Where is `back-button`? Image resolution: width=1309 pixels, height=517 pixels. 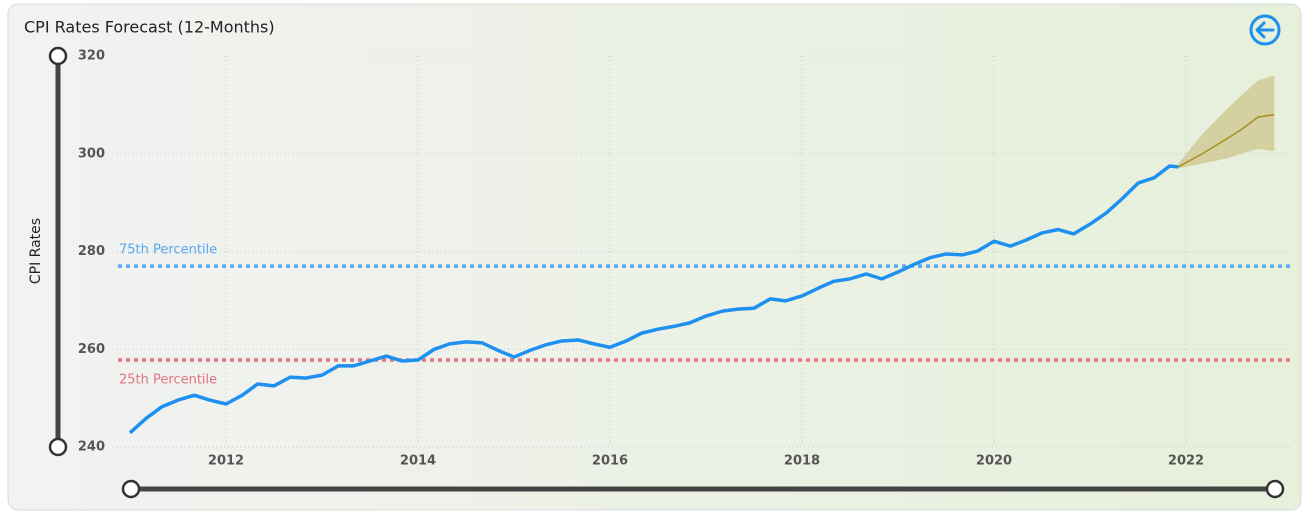 back-button is located at coordinates (1265, 30).